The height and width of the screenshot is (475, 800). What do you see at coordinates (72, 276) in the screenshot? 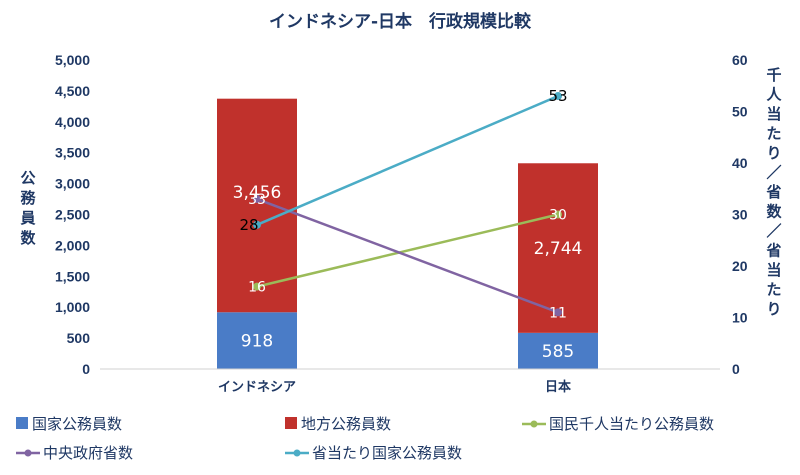
I see `y-tick-label: 1,500` at bounding box center [72, 276].